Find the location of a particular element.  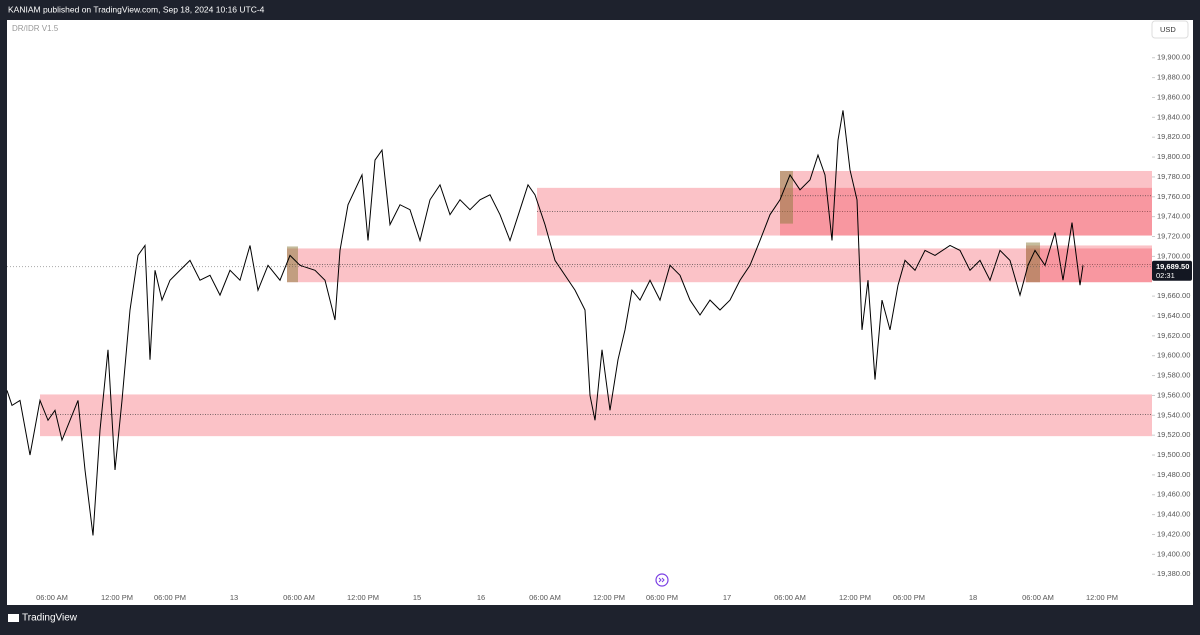

x-tick-label: 15 is located at coordinates (417, 597).